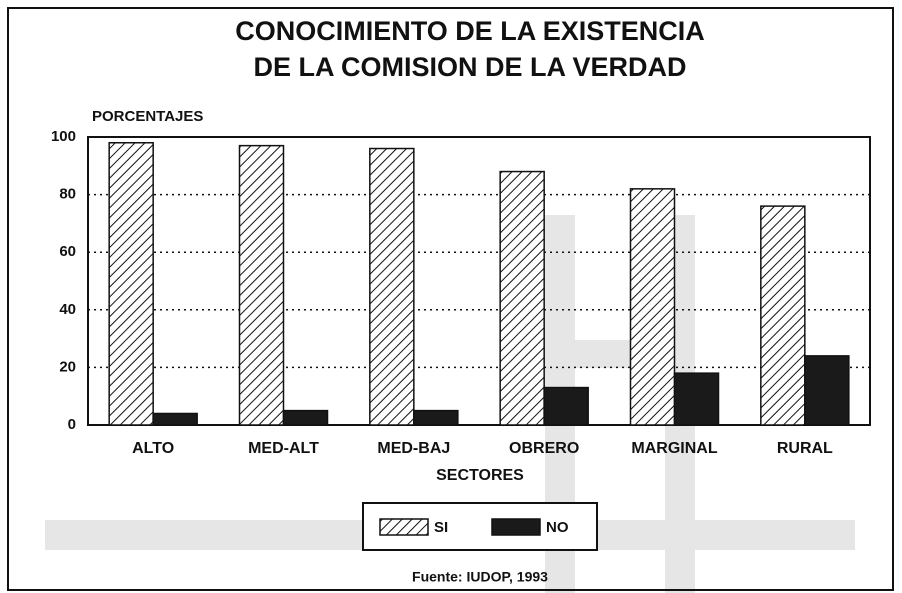 The width and height of the screenshot is (902, 593). What do you see at coordinates (480, 475) in the screenshot?
I see `x-axis-label: SECTORES` at bounding box center [480, 475].